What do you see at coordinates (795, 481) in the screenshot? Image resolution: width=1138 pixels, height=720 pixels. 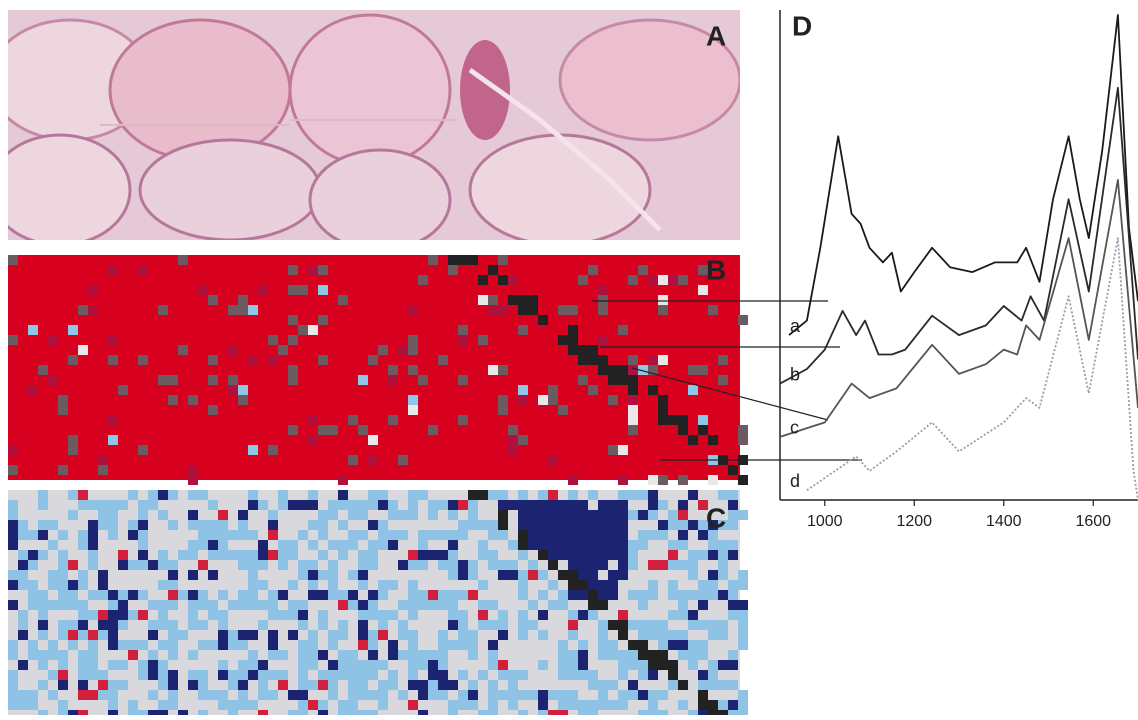 I see `legend-label: d` at bounding box center [795, 481].